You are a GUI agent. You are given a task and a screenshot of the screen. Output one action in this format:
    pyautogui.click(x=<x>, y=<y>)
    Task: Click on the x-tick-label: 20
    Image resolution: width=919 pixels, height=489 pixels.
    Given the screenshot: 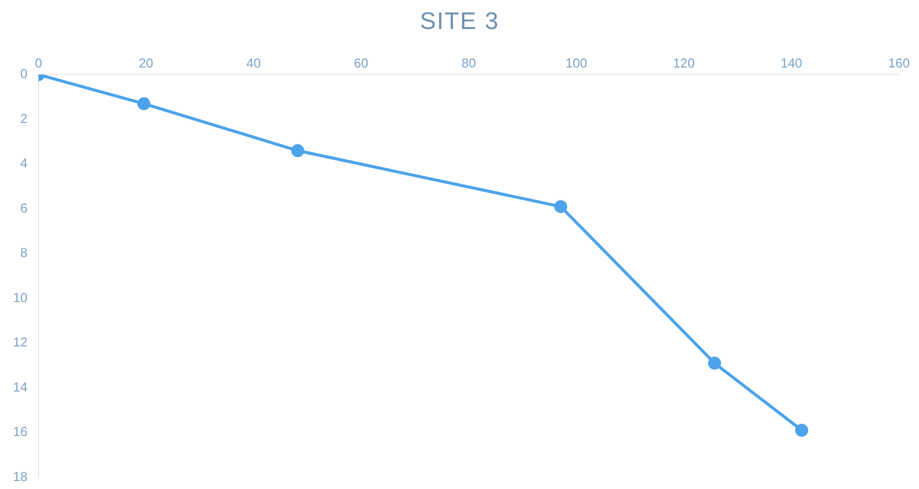 What is the action you would take?
    pyautogui.click(x=146, y=62)
    